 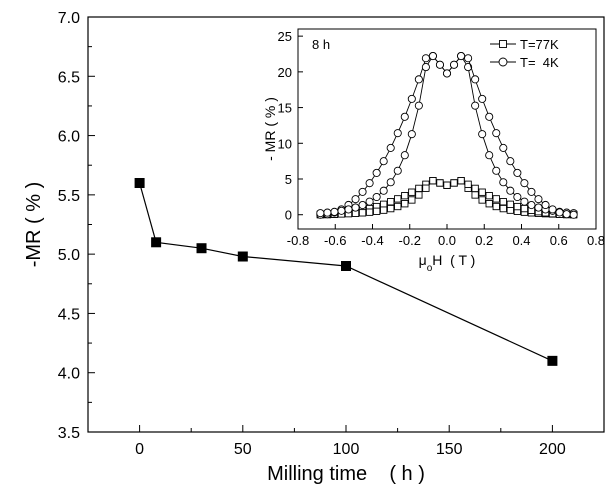 I want to click on inset-x-label-sub: o, so click(x=430, y=268).